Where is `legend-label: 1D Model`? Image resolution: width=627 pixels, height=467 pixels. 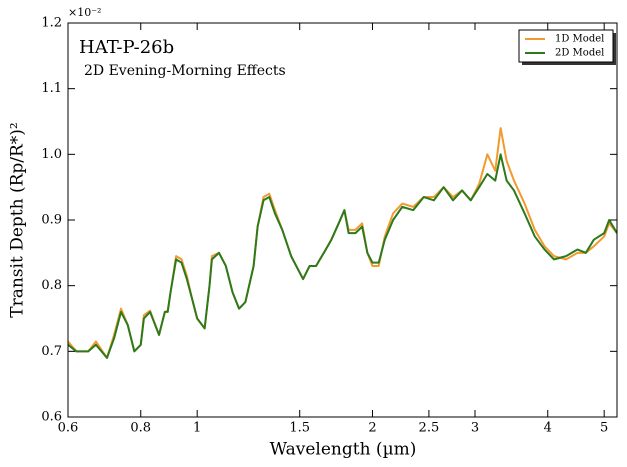
legend-label: 1D Model is located at coordinates (579, 39).